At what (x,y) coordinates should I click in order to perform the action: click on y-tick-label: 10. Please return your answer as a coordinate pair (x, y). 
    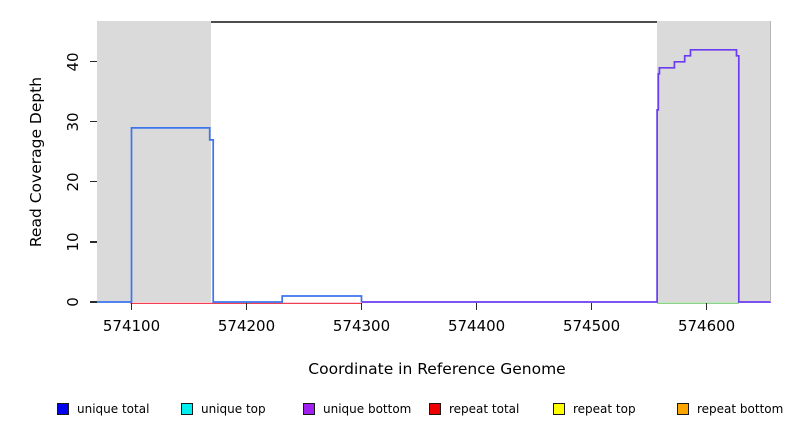
    Looking at the image, I should click on (73, 242).